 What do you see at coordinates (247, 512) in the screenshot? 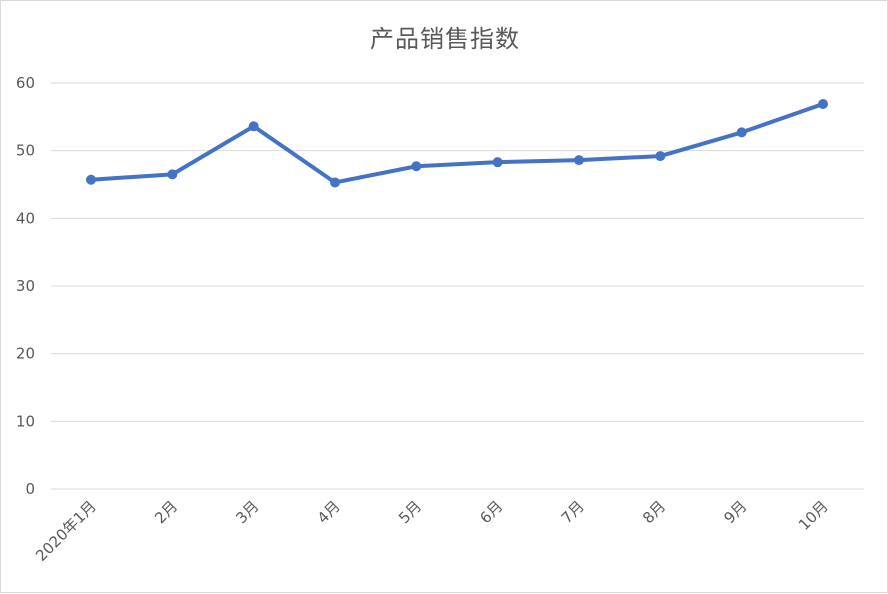
I see `x-tick-label: 3月` at bounding box center [247, 512].